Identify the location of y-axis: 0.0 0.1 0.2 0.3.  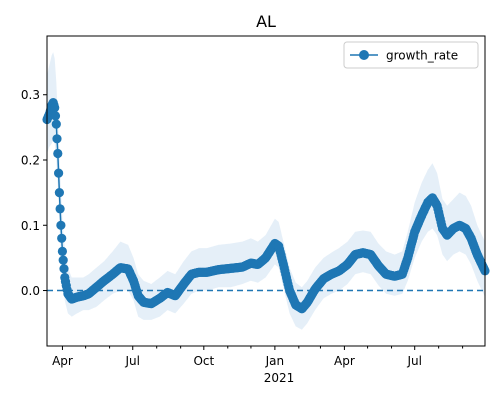
(34, 193).